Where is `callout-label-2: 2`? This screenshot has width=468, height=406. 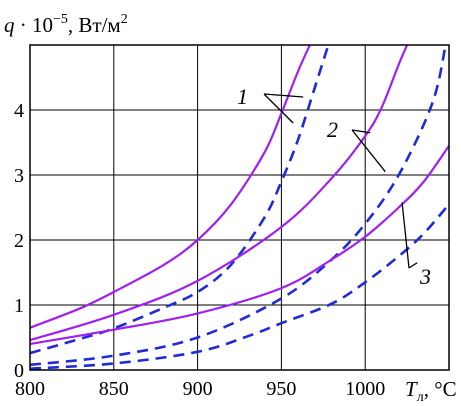
callout-label-2: 2 is located at coordinates (332, 129).